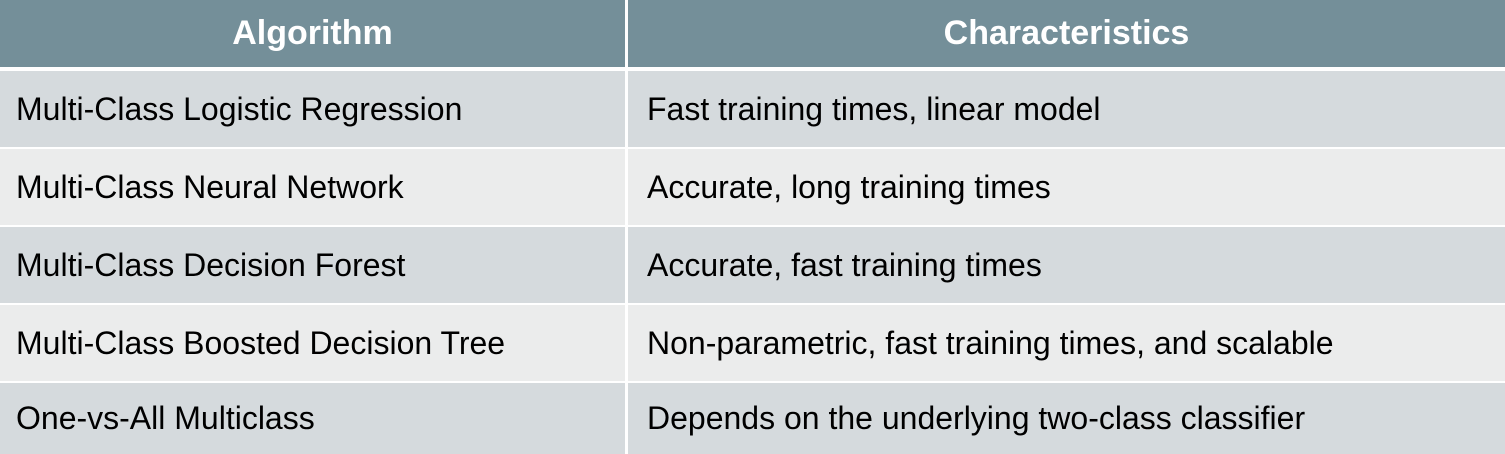 The height and width of the screenshot is (454, 1505). Describe the element at coordinates (1066, 33) in the screenshot. I see `header-characteristics: Characteristics` at that location.